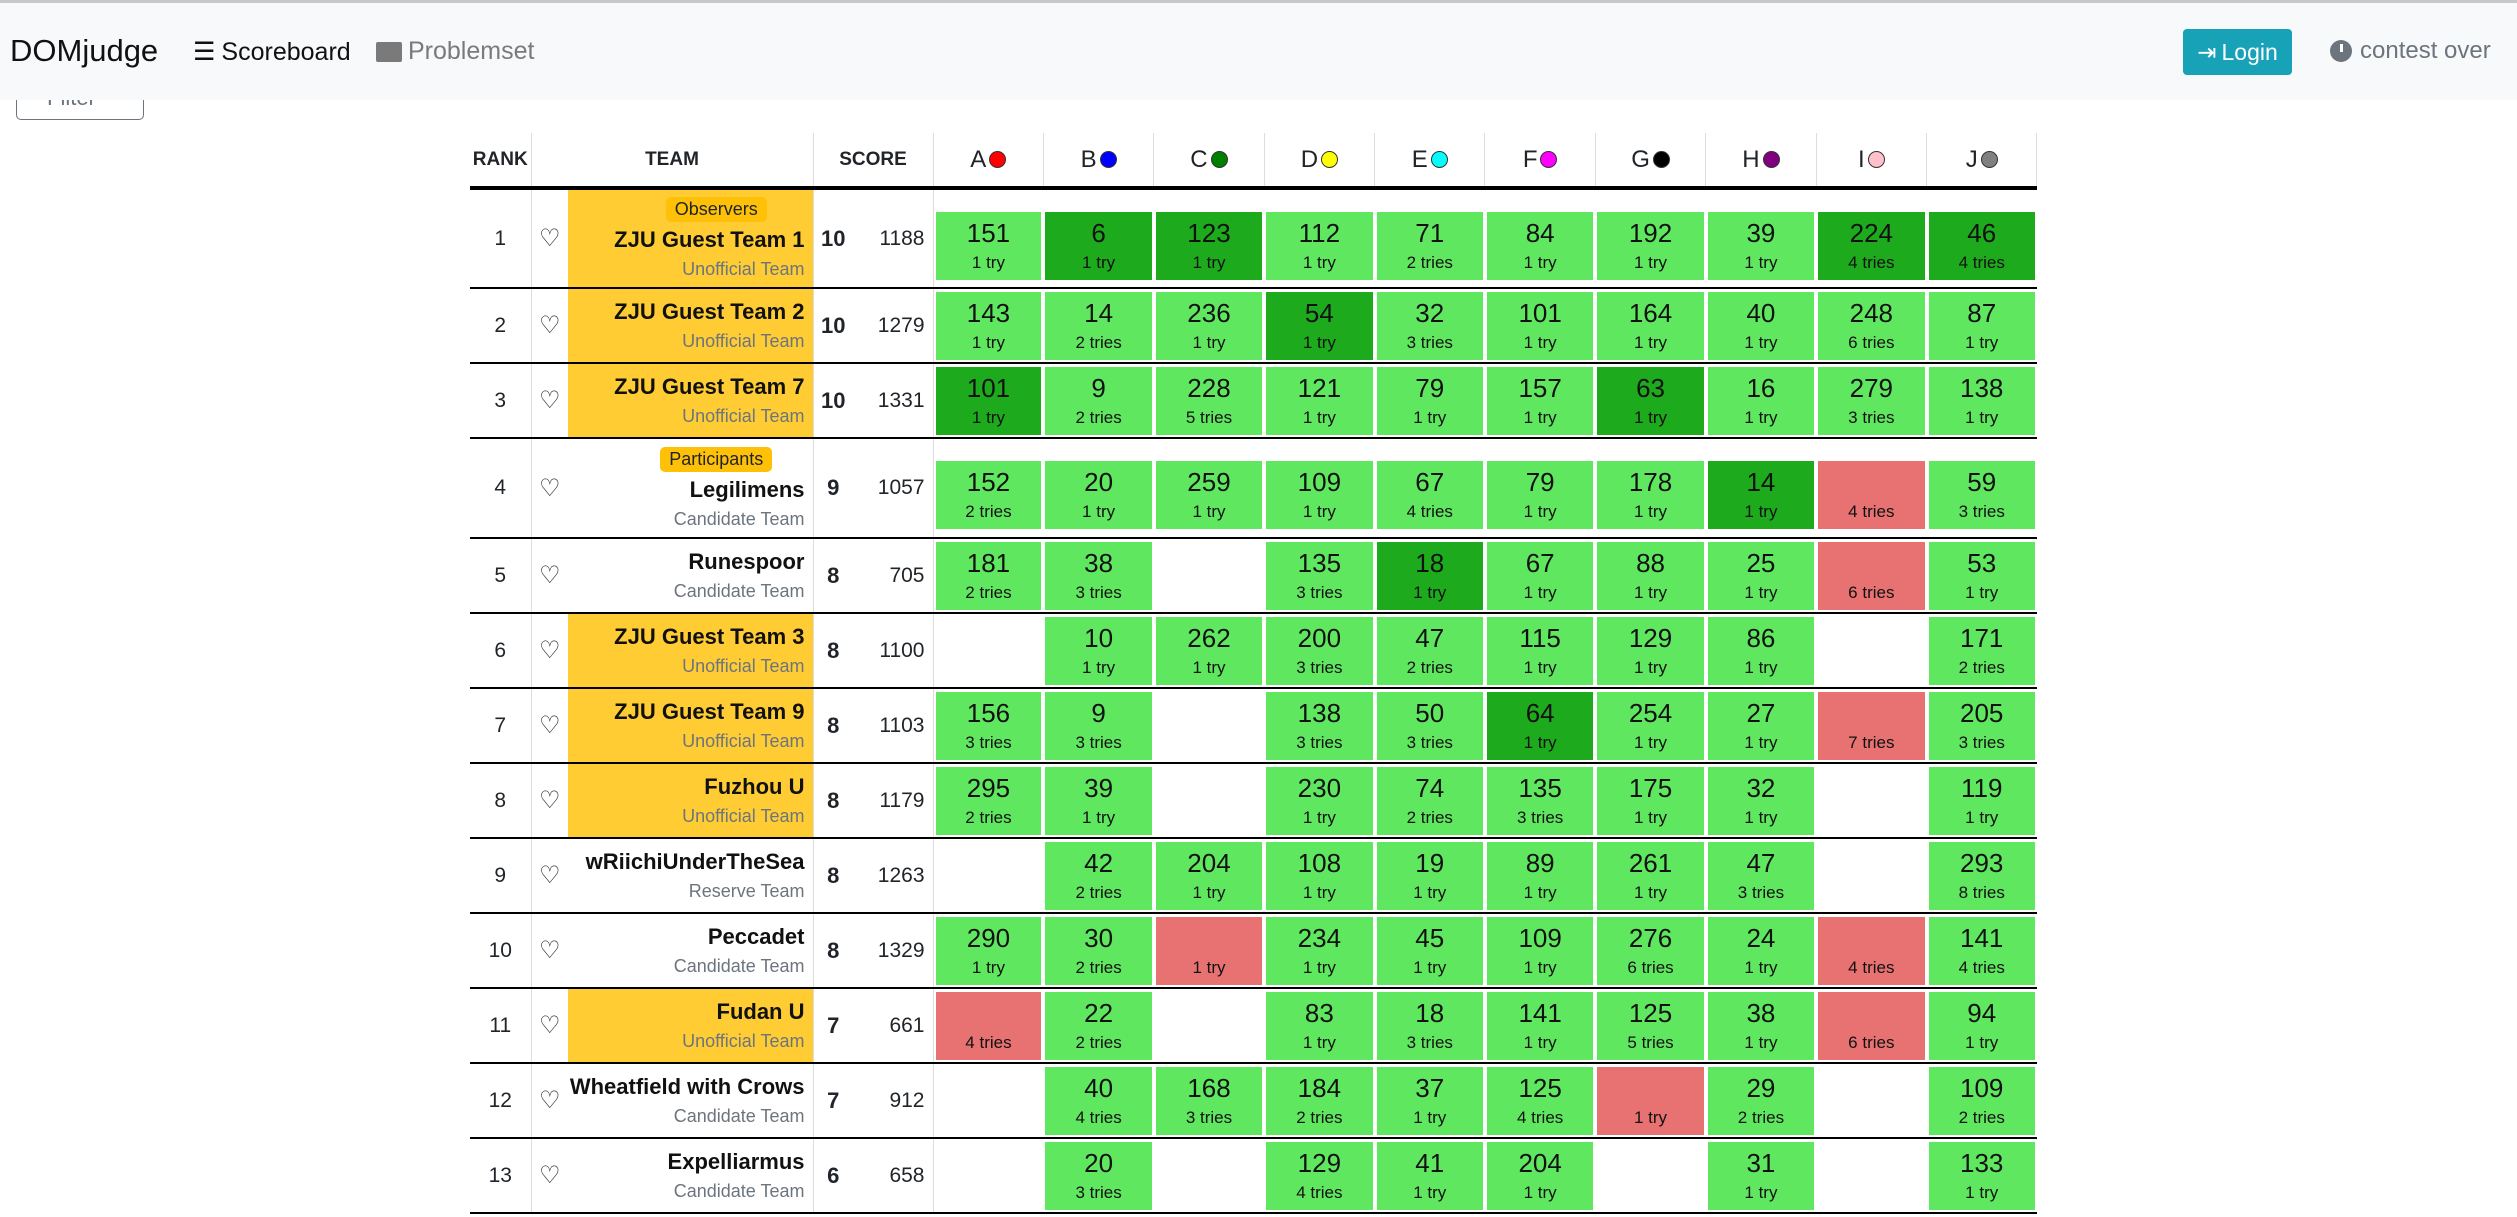 The height and width of the screenshot is (1217, 2517). I want to click on team-name: ZJU Guest Team 3, so click(709, 636).